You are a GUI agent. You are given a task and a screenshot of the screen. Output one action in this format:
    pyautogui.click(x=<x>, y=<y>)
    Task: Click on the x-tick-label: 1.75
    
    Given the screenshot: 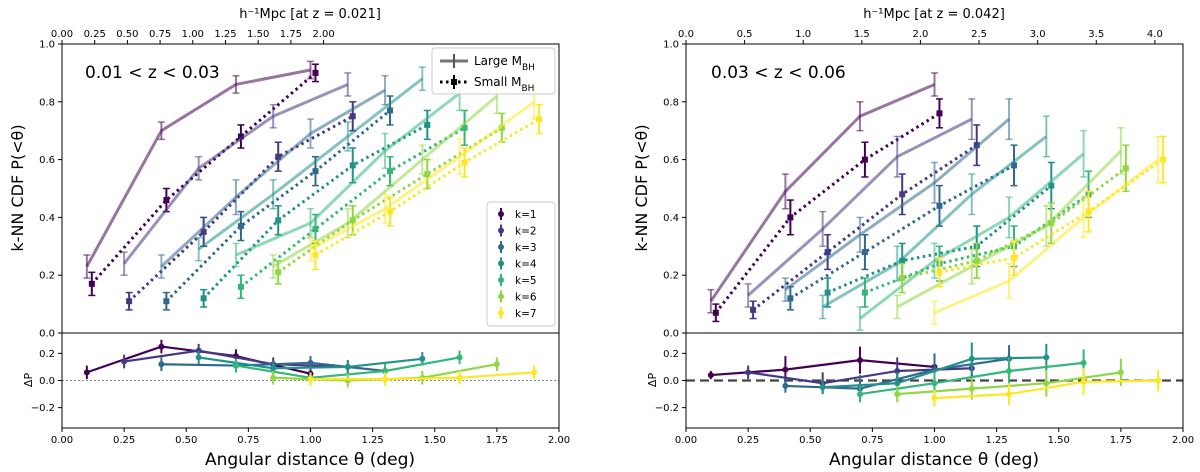 What is the action you would take?
    pyautogui.click(x=497, y=440)
    